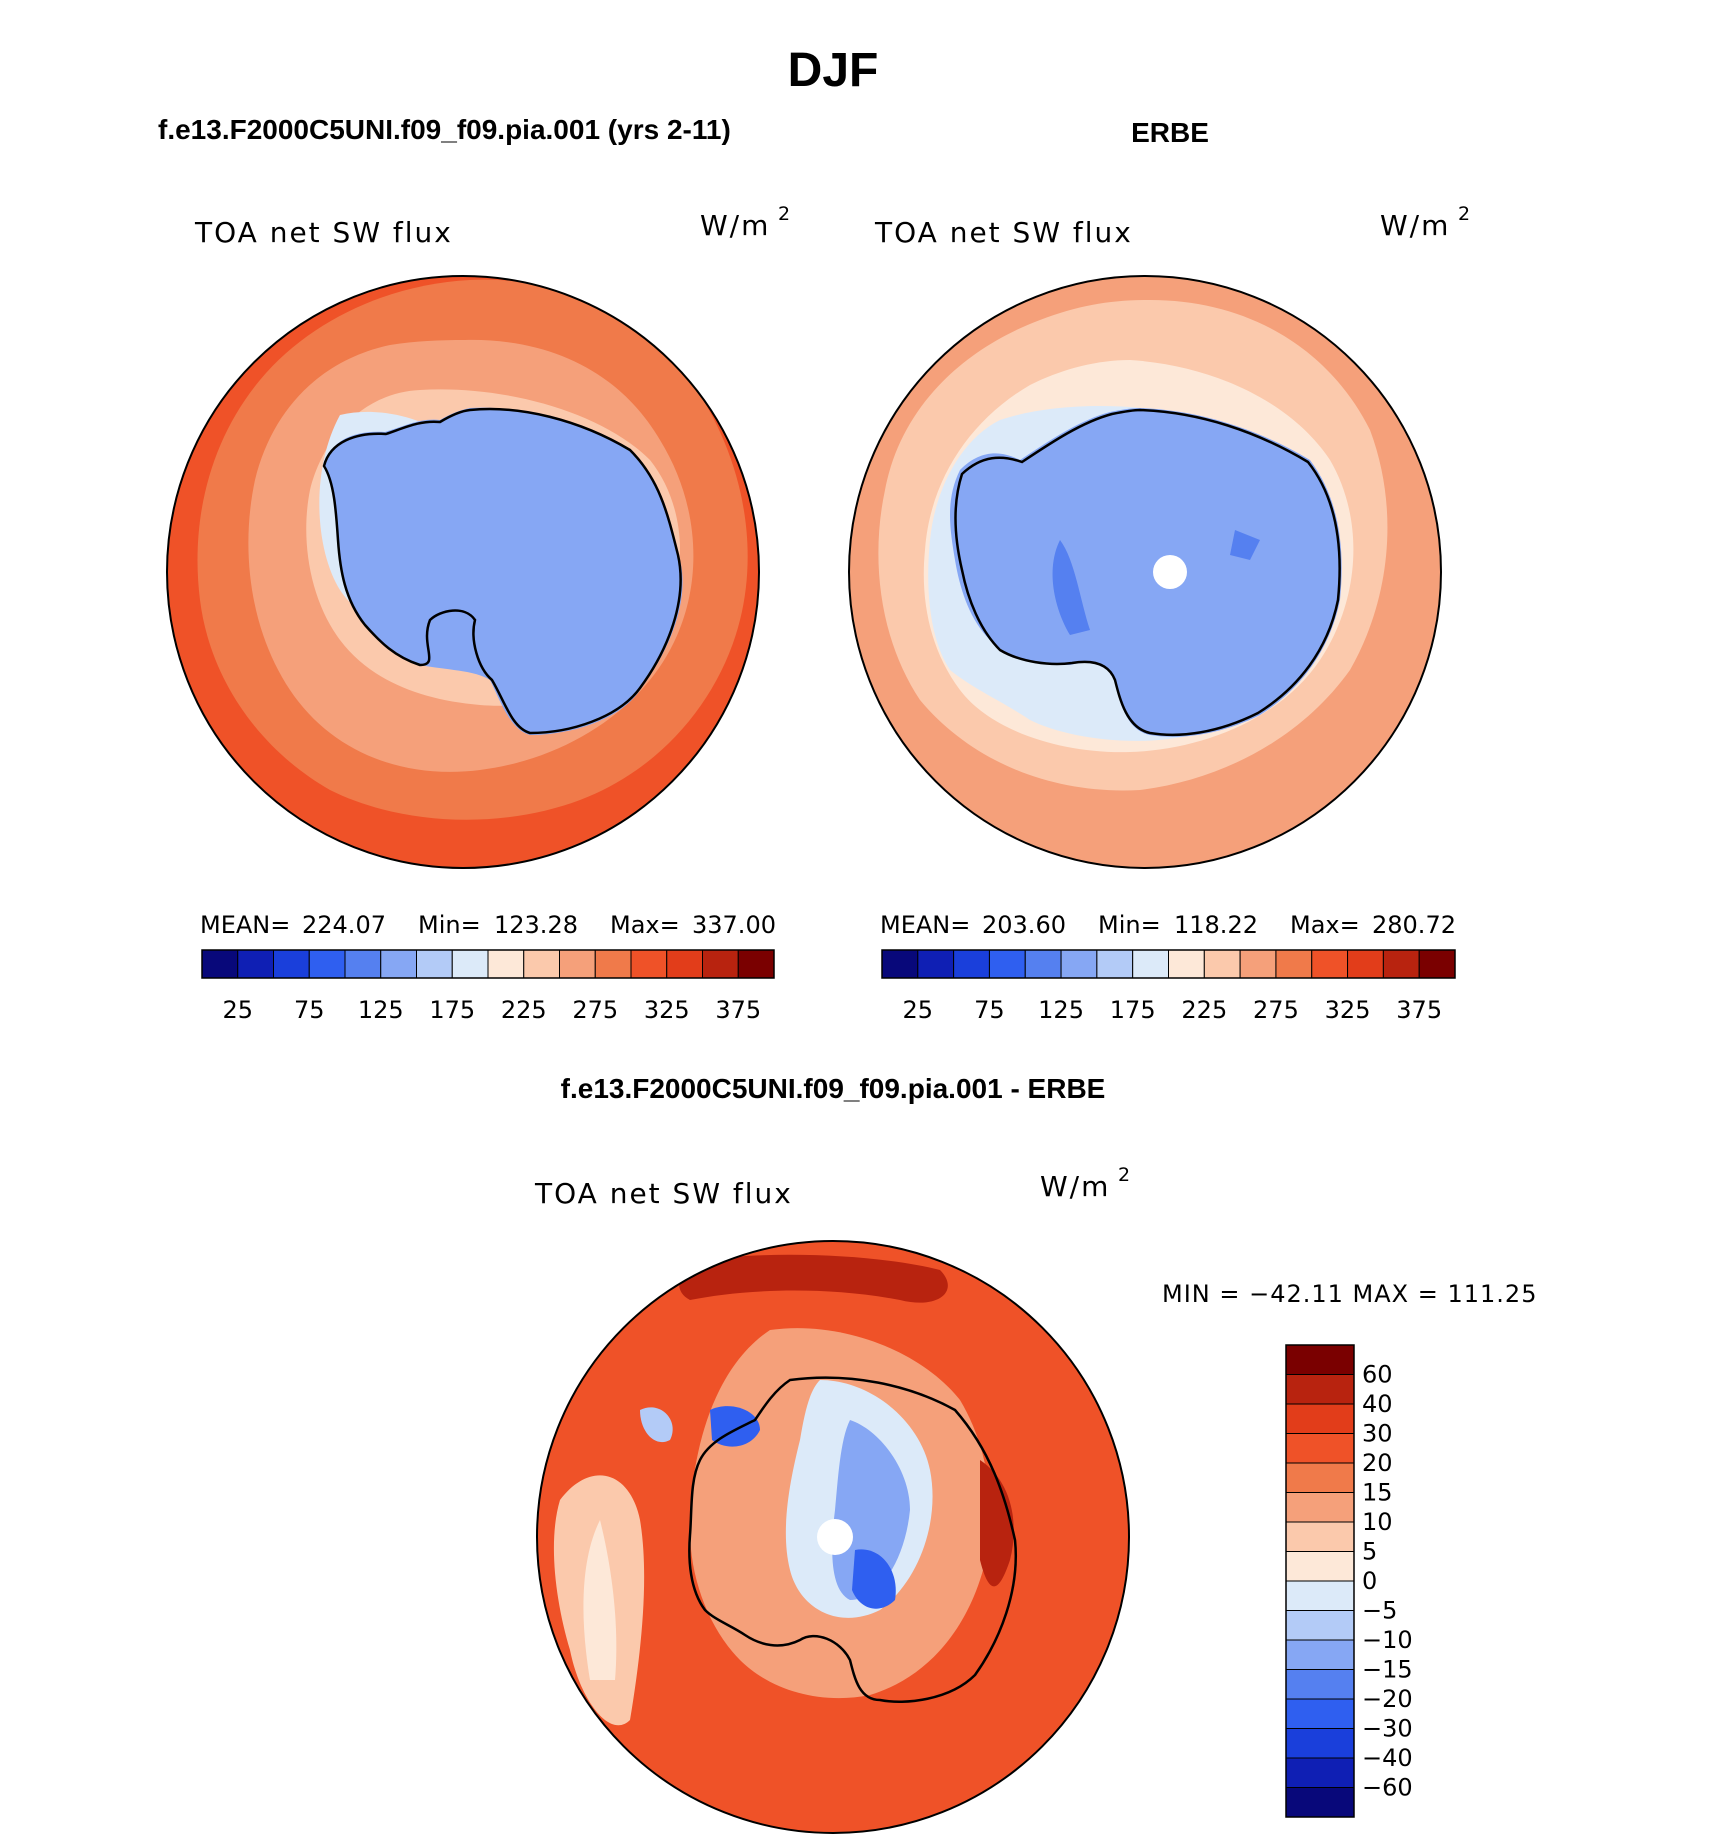  What do you see at coordinates (1129, 925) in the screenshot?
I see `panel2-min-label: Min=` at bounding box center [1129, 925].